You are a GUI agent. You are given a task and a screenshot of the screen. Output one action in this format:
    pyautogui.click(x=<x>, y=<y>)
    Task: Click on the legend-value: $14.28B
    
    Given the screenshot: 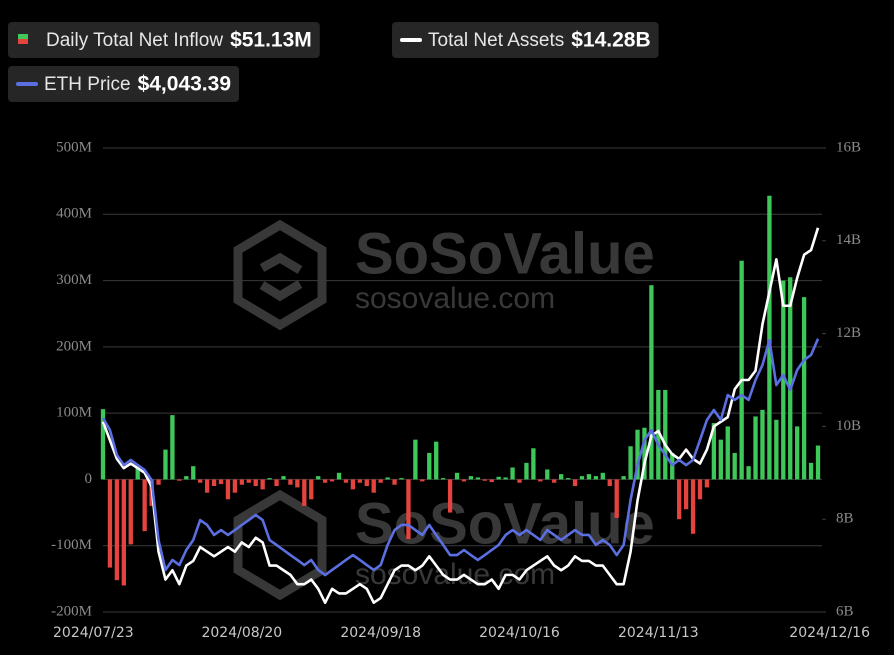 What is the action you would take?
    pyautogui.click(x=610, y=40)
    